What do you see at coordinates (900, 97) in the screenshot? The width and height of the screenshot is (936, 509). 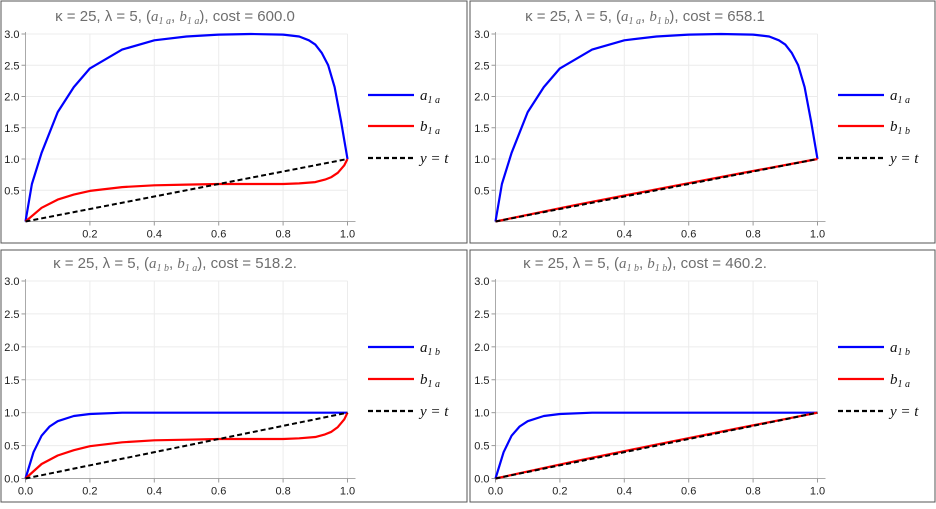 I see `legend-label: a1 a` at bounding box center [900, 97].